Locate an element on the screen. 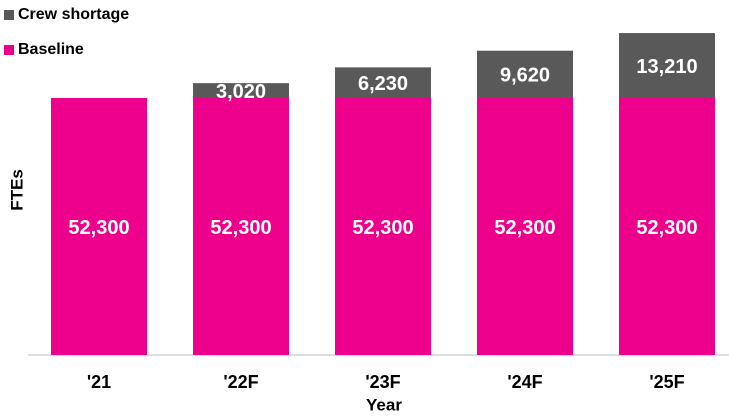 Image resolution: width=729 pixels, height=420 pixels. data-label: 13,210 is located at coordinates (666, 67).